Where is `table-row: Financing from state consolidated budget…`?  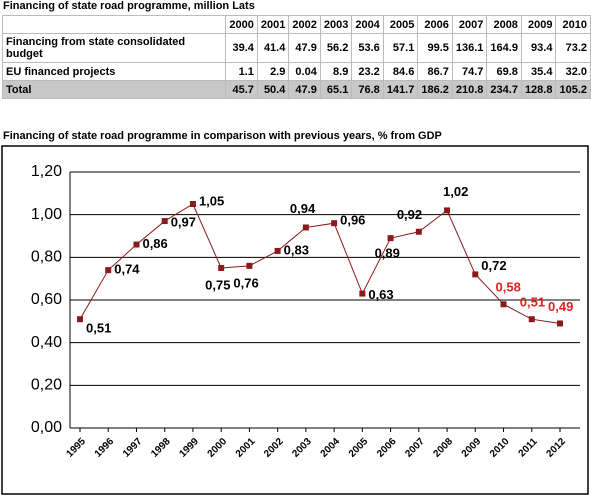
table-row: Financing from state consolidated budget… is located at coordinates (296, 48).